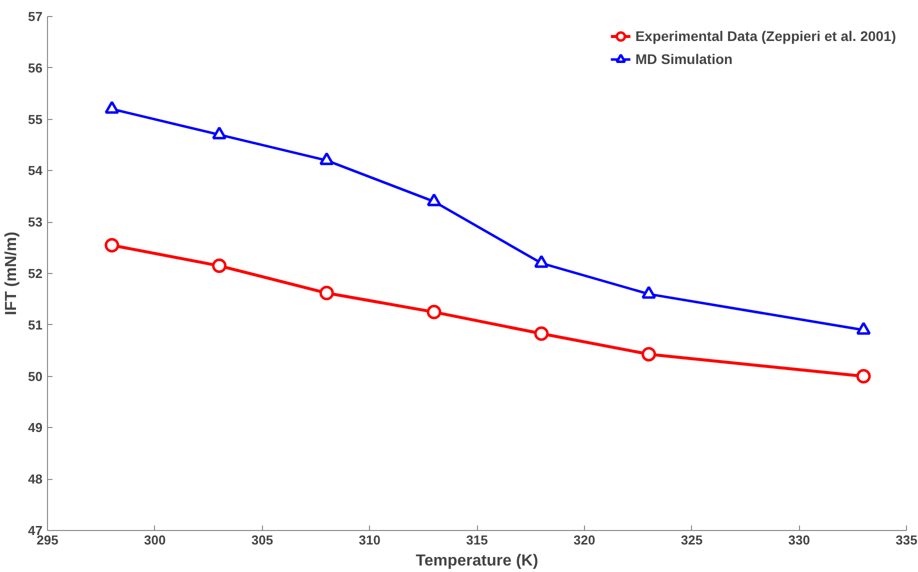 This screenshot has width=918, height=572. What do you see at coordinates (684, 59) in the screenshot?
I see `legend-label: MD Simulation` at bounding box center [684, 59].